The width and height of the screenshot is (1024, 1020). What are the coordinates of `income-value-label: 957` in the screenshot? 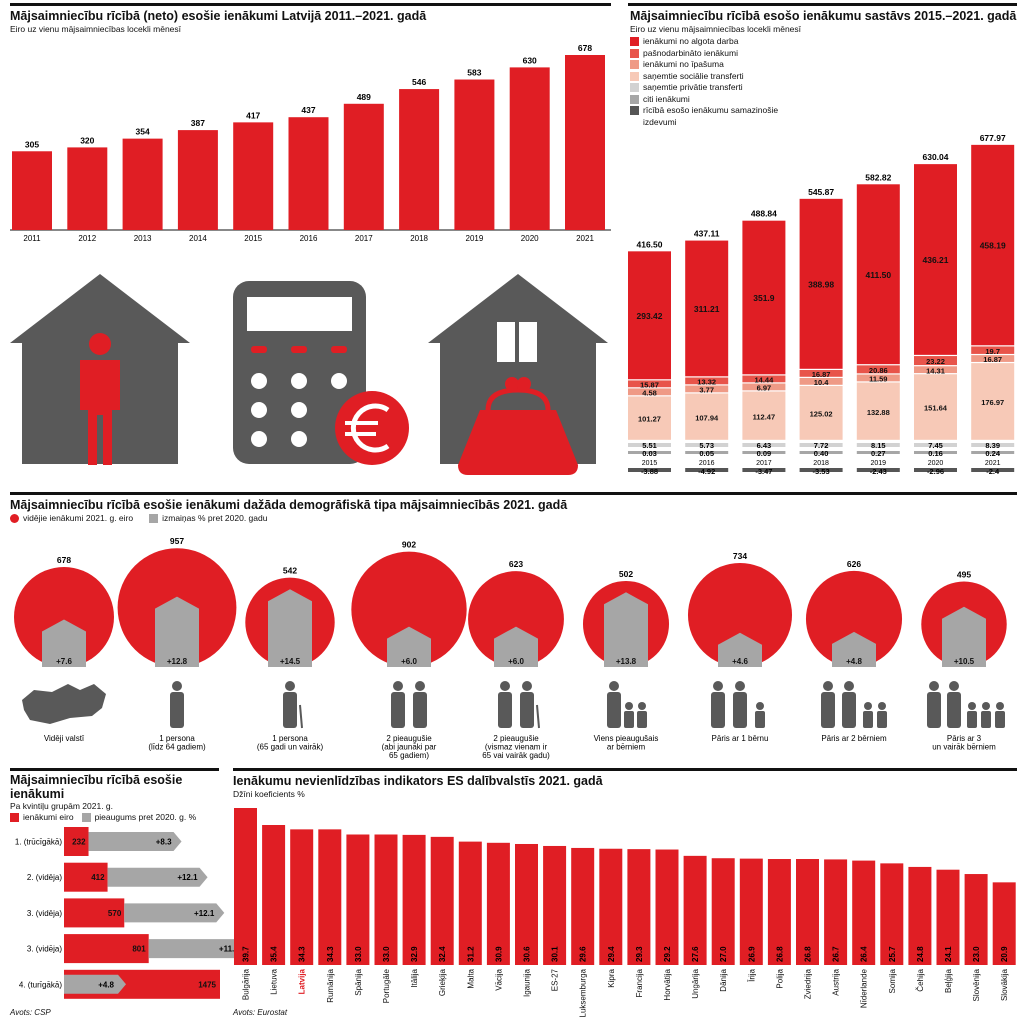 It's located at (177, 541).